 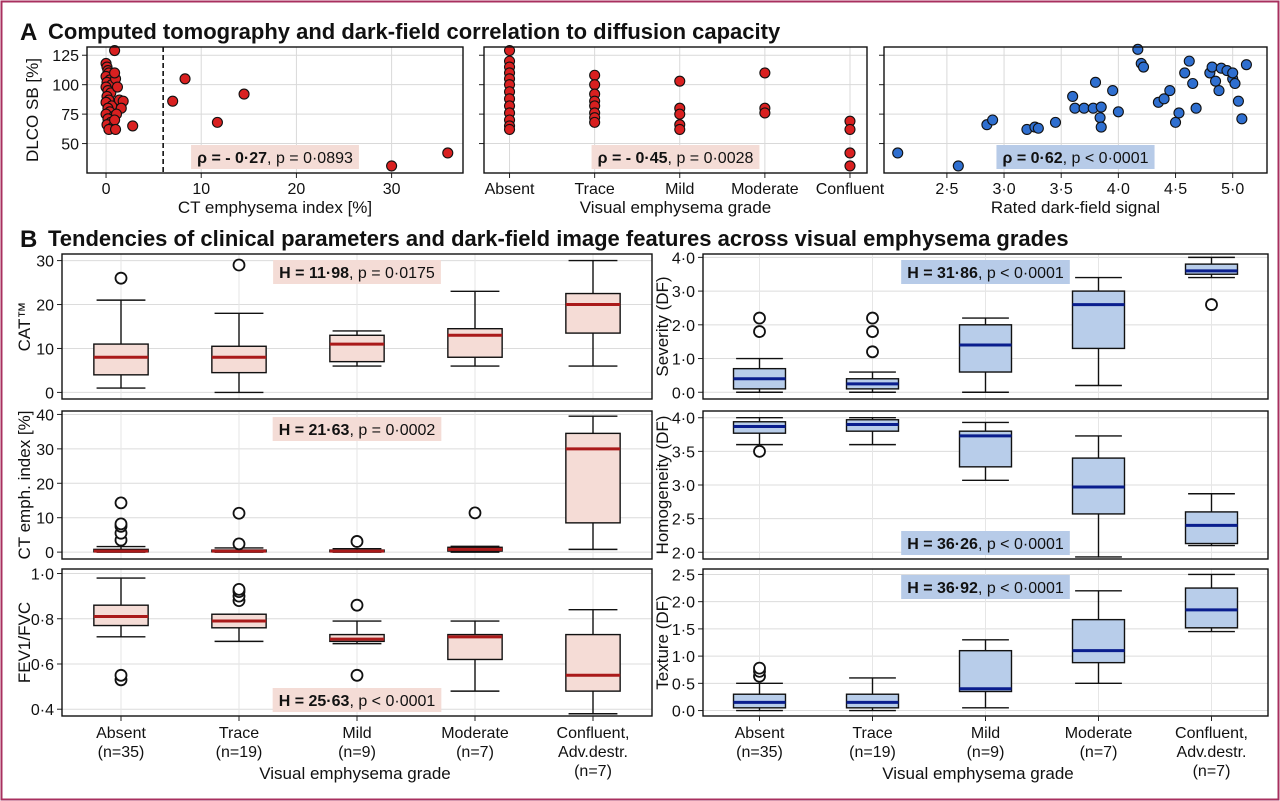 What do you see at coordinates (942, 588) in the screenshot?
I see `b6-annotation-stat: H = 36·92` at bounding box center [942, 588].